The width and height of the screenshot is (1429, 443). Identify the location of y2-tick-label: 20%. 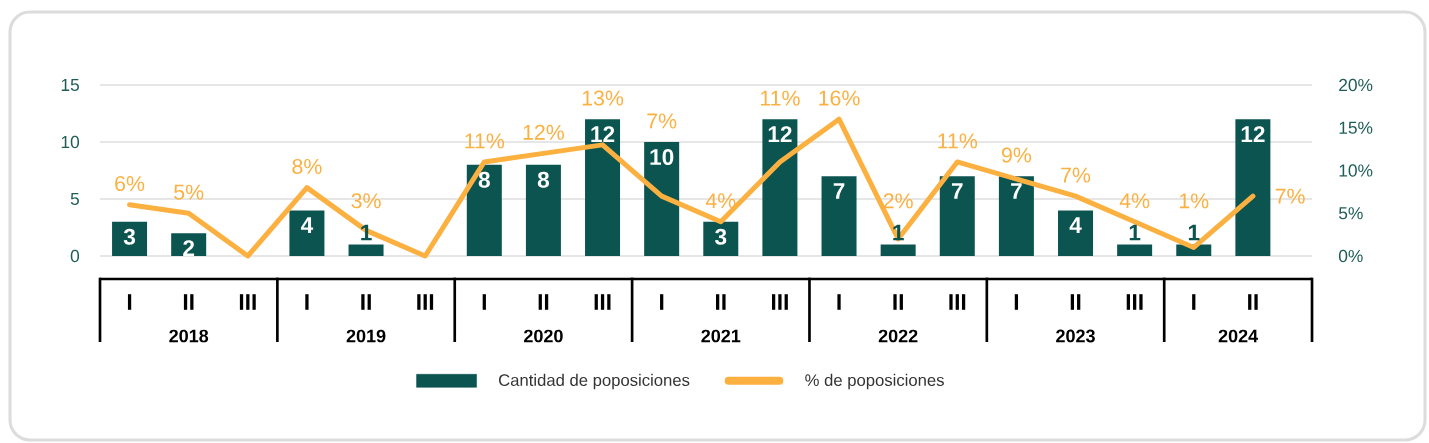
(1356, 85).